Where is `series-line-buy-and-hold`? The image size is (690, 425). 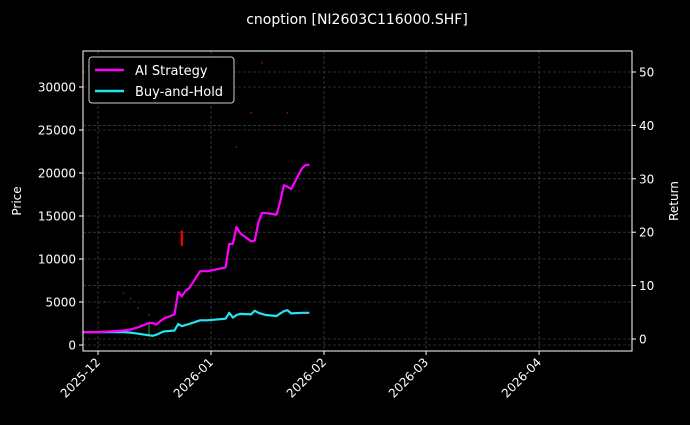 series-line-buy-and-hold is located at coordinates (196, 323).